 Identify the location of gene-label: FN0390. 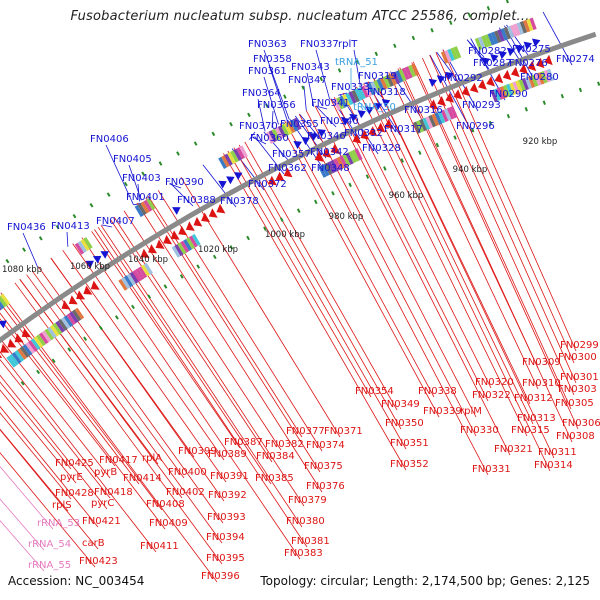
(184, 182).